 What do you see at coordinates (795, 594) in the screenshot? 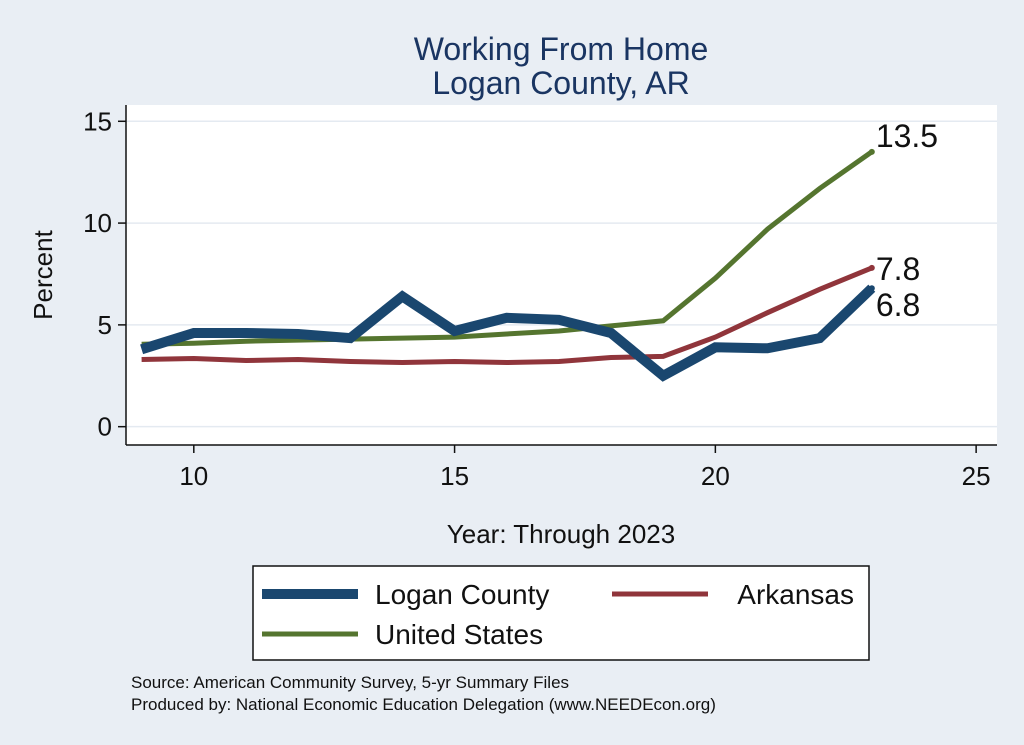
I see `legend-label: Arkansas` at bounding box center [795, 594].